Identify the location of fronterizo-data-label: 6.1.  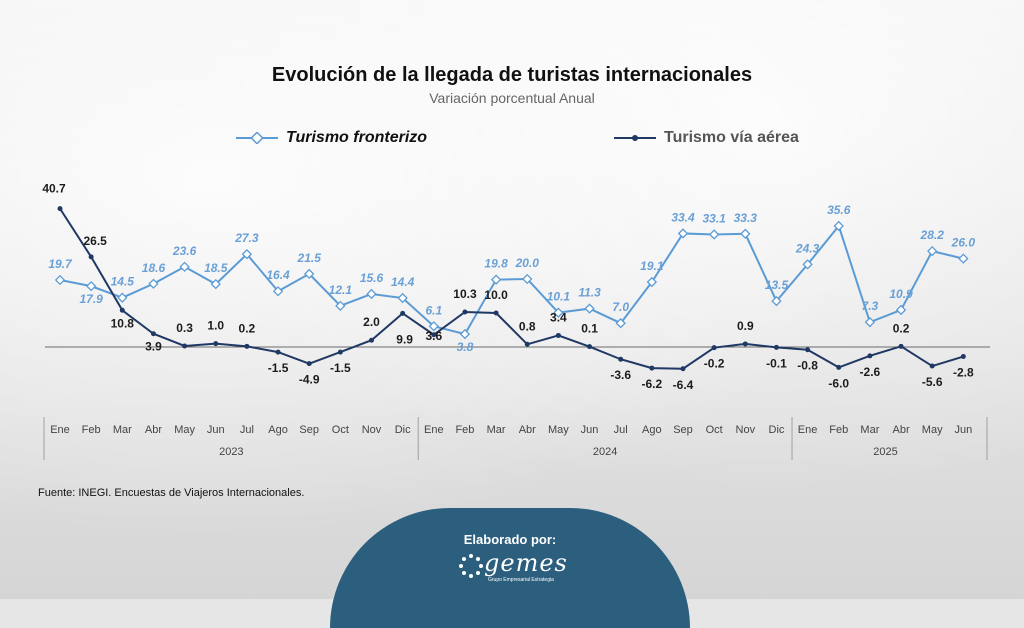
(433, 310).